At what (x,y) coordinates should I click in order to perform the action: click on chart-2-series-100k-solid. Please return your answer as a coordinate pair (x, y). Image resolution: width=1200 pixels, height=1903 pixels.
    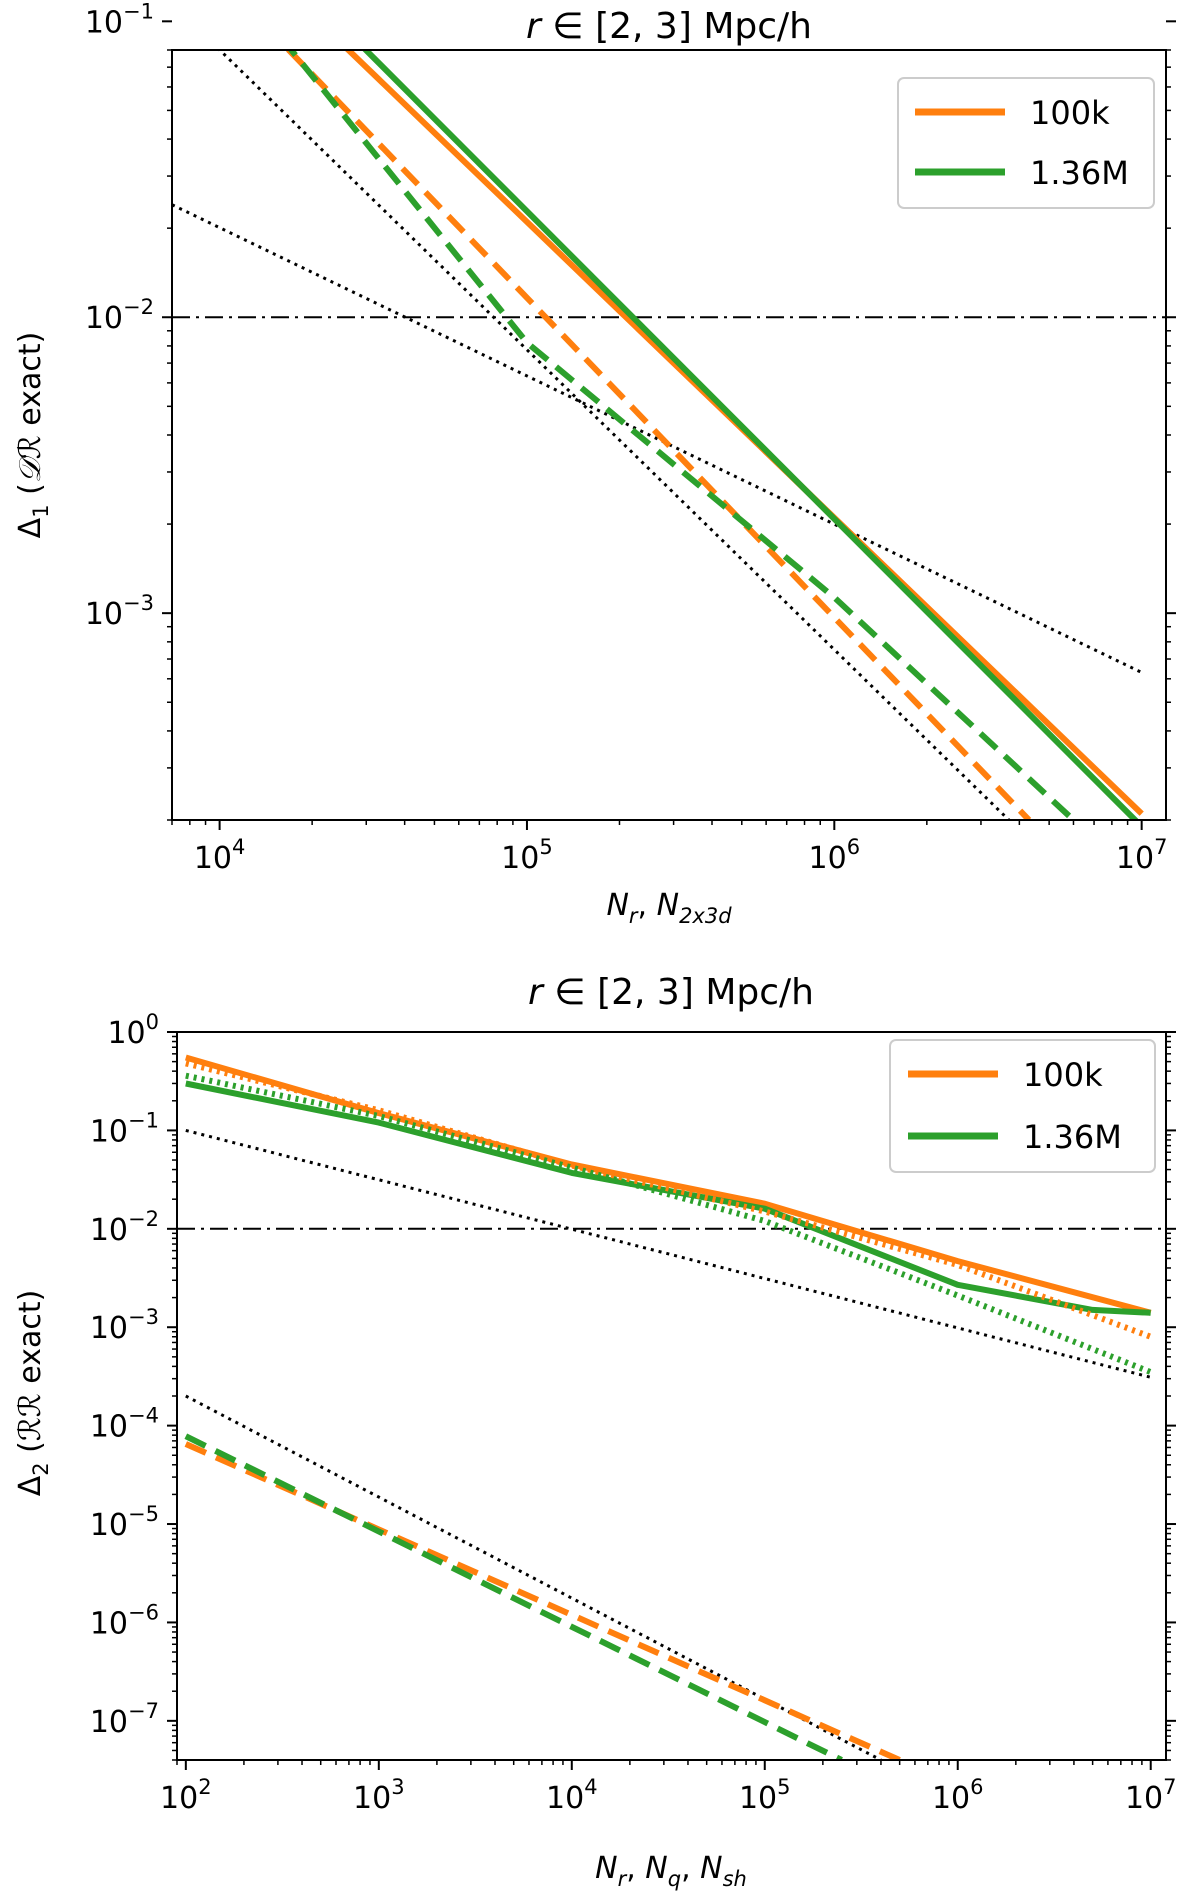
    Looking at the image, I should click on (668, 1185).